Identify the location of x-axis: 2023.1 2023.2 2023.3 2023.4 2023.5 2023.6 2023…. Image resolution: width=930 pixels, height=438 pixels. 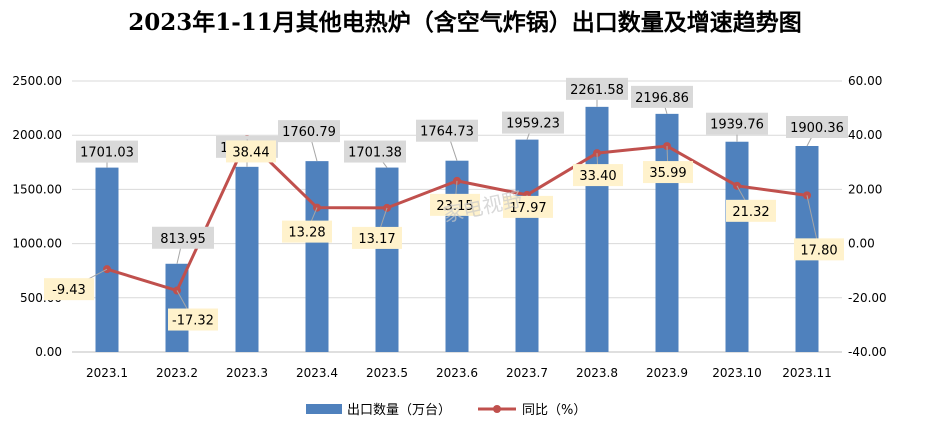
(459, 373).